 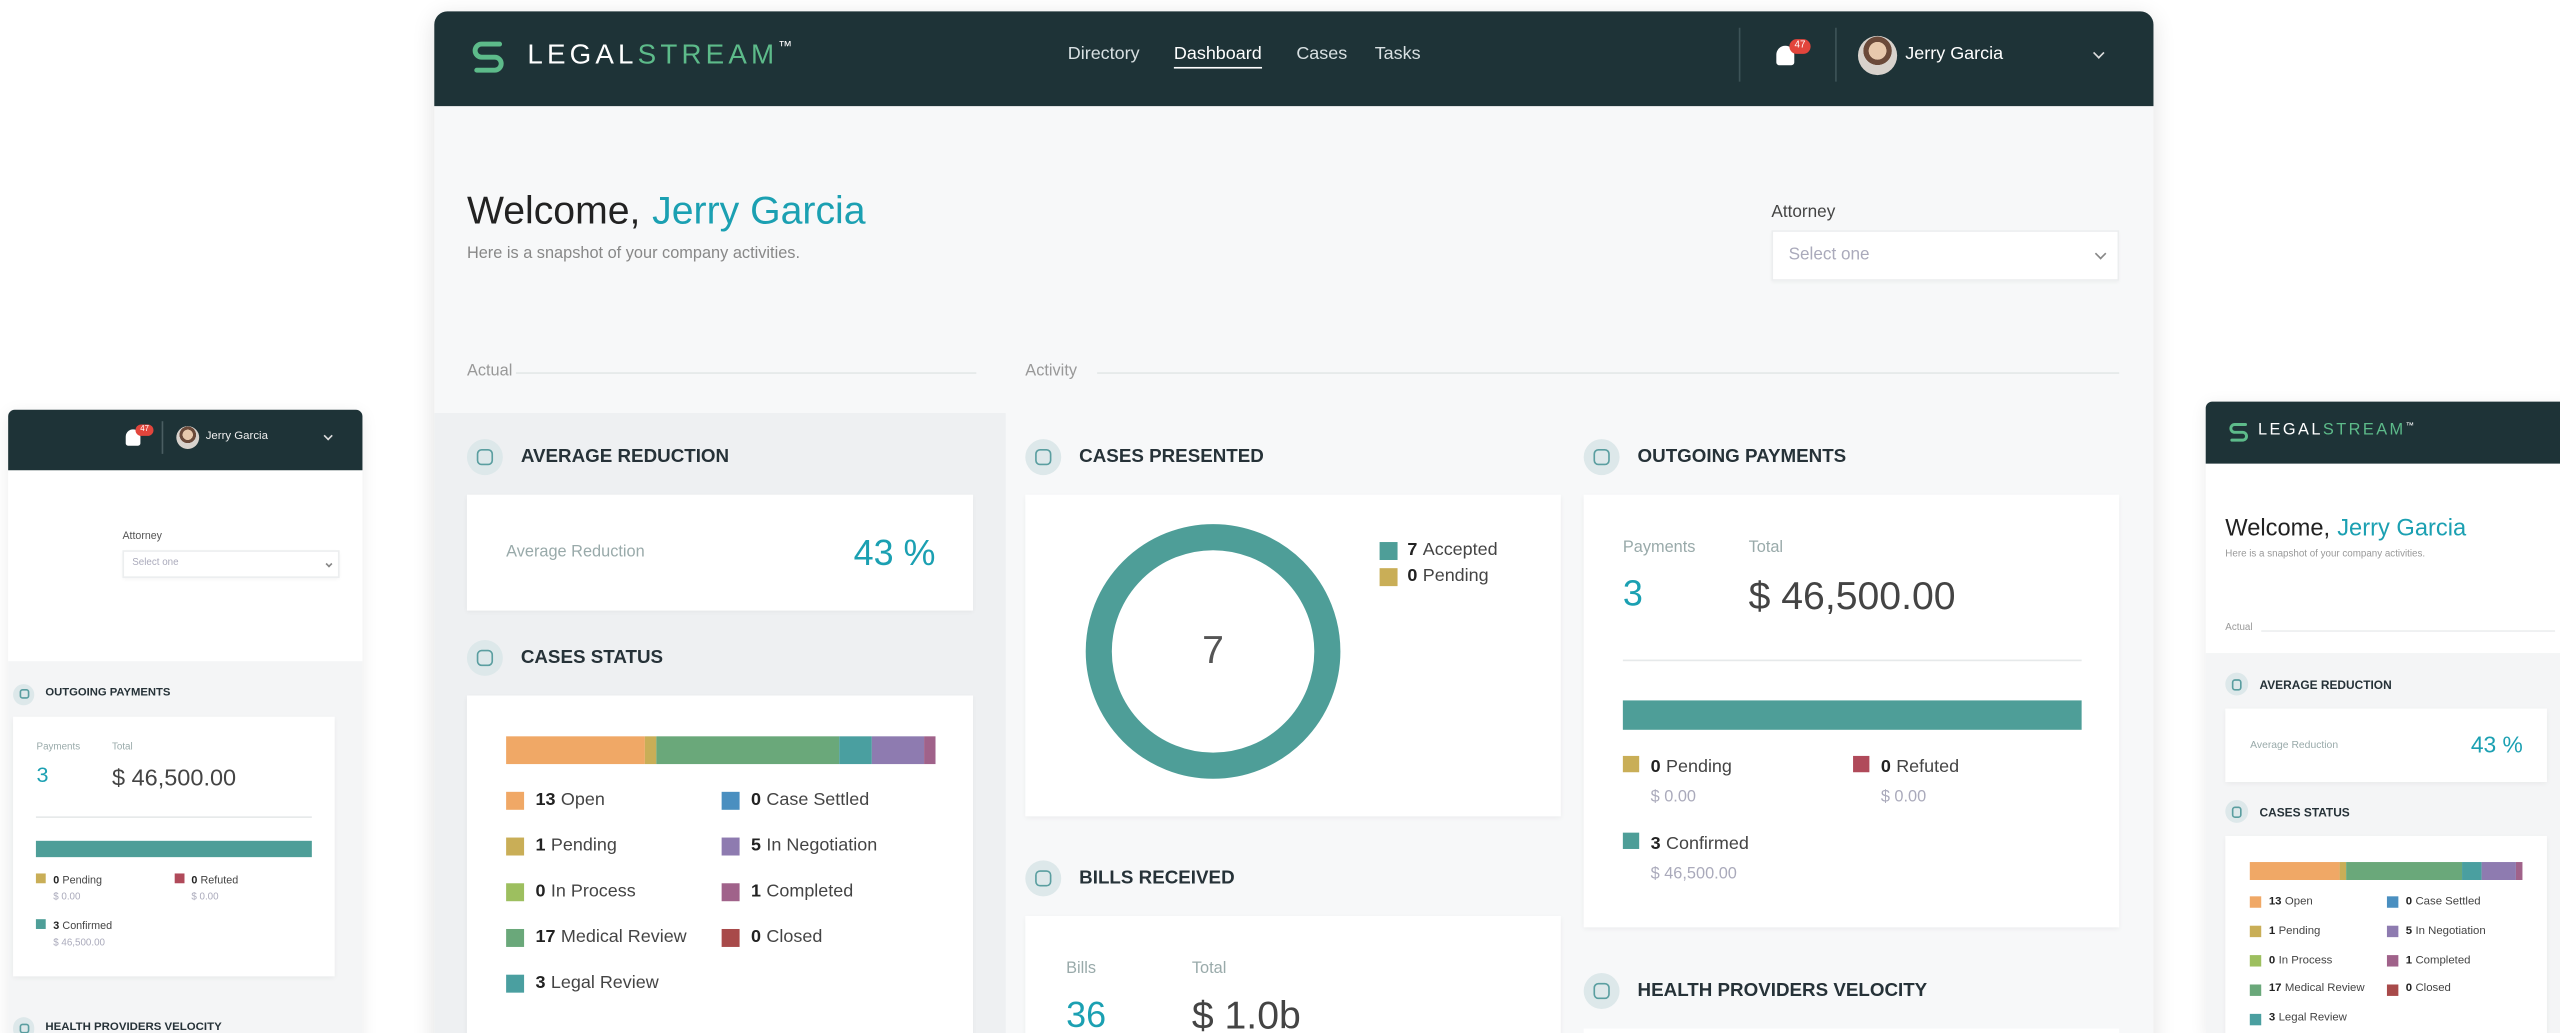 I want to click on status-label: Case Settled, so click(x=2448, y=902).